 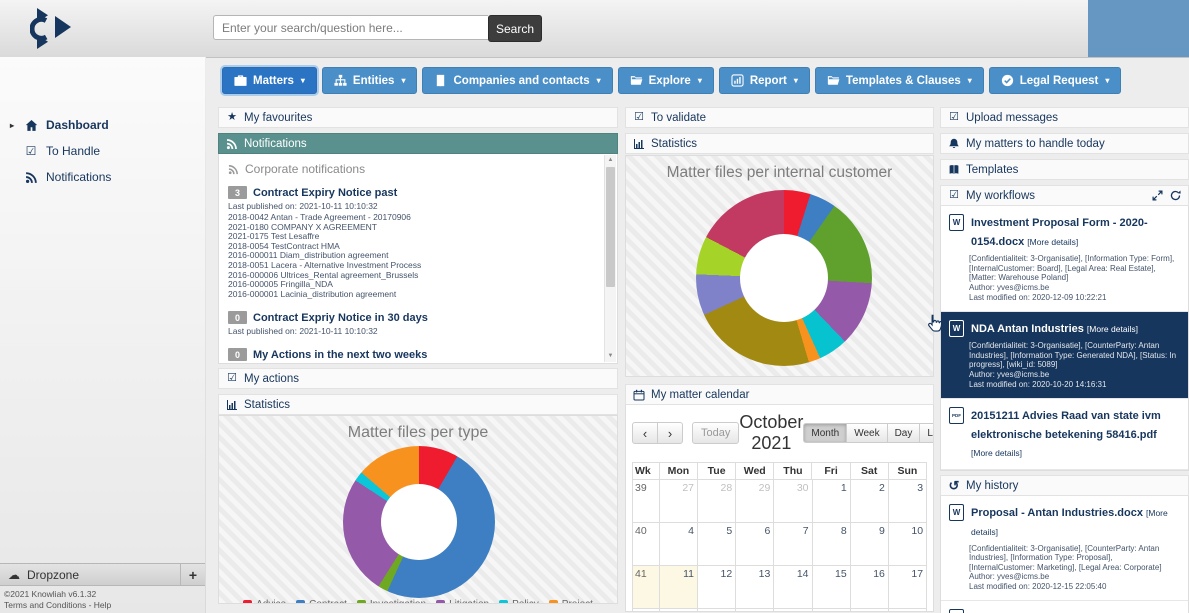 I want to click on sidebar-item-to-handle: ☑ To Handle, so click(x=102, y=151).